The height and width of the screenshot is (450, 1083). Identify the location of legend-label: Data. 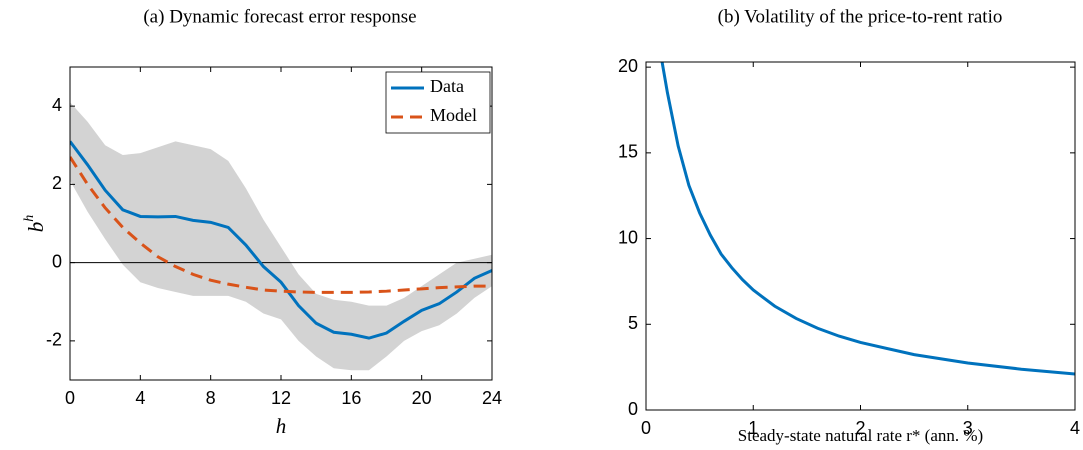
(447, 86).